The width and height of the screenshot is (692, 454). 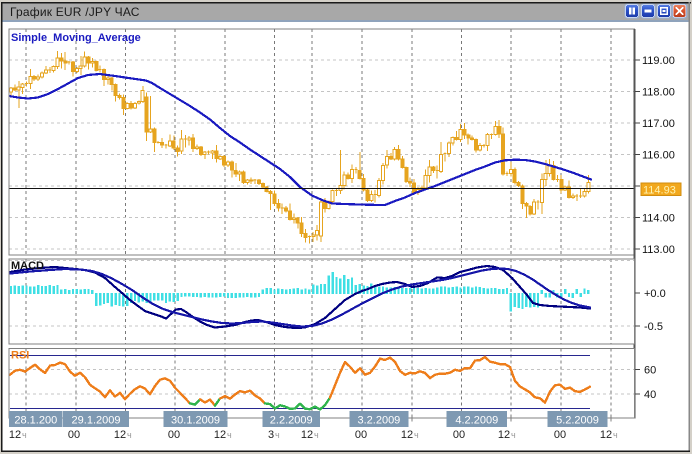 I want to click on svg-text: 40, so click(x=650, y=395).